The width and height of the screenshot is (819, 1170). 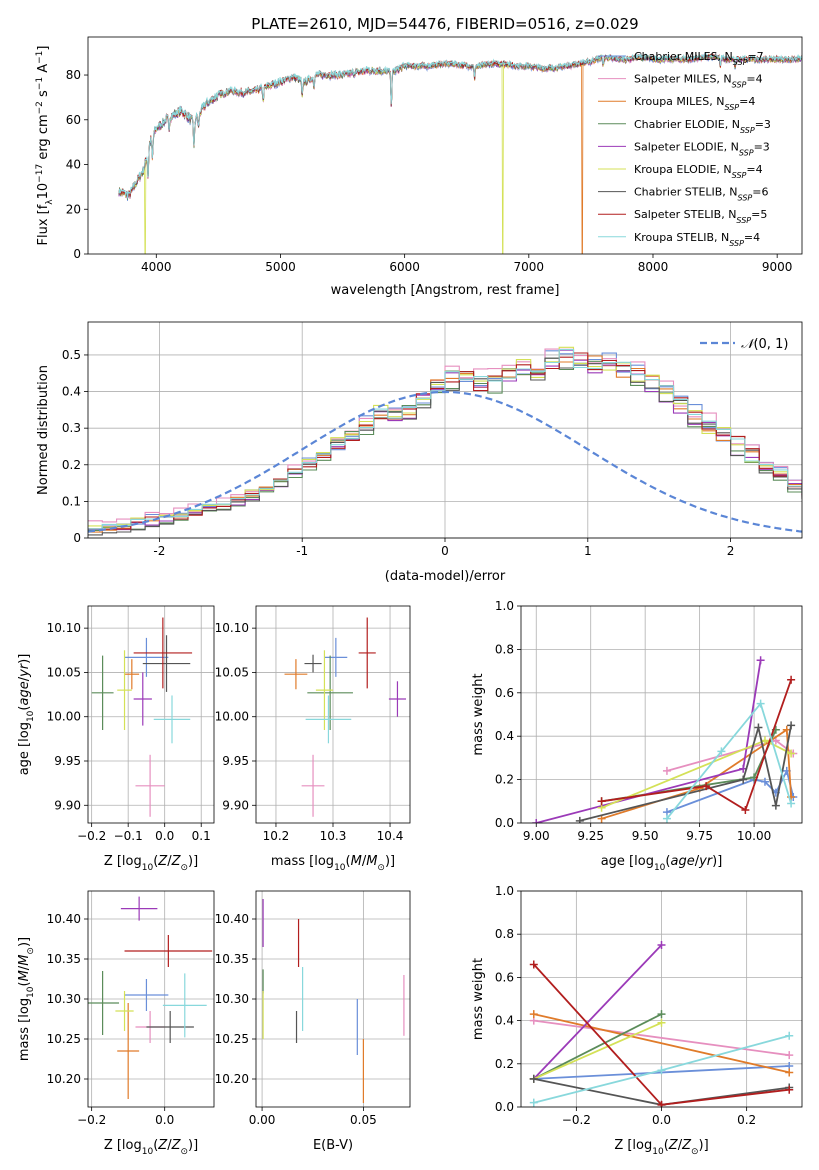 I want to click on y-tick-label: 0.2, so click(x=71, y=465).